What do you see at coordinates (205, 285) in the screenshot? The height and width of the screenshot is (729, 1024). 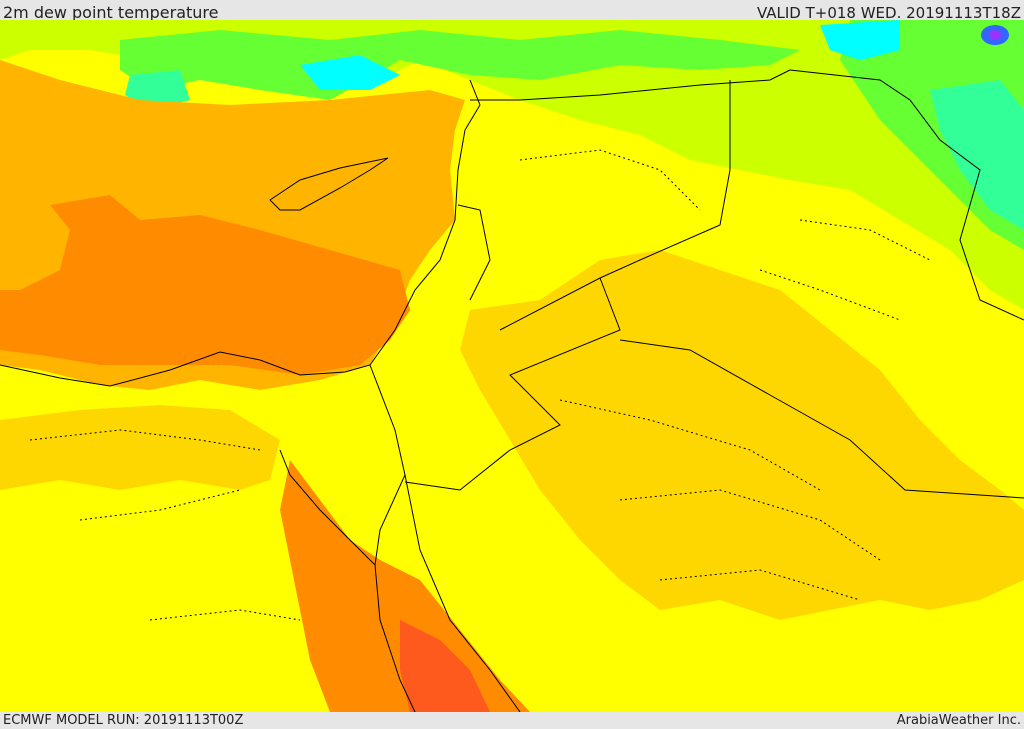 I see `mediterranean-orange` at bounding box center [205, 285].